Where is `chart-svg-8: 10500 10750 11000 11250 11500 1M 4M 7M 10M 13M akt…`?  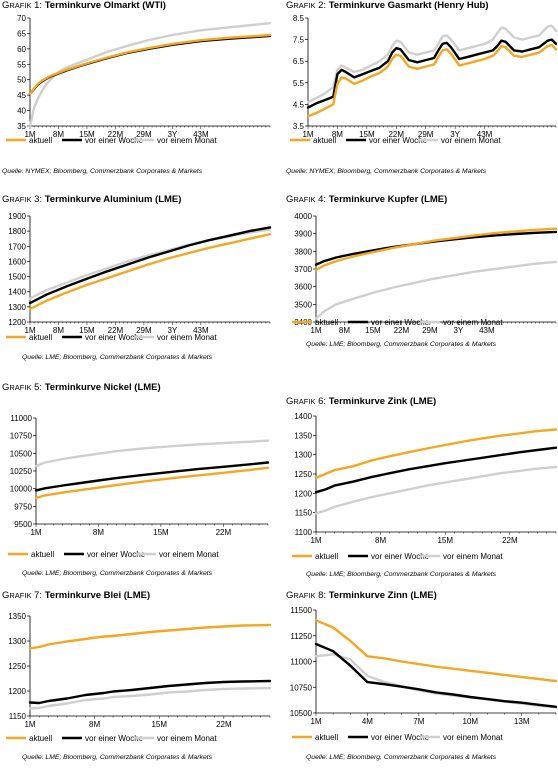 chart-svg-8: 10500 10750 11000 11250 11500 1M 4M 7M 10M 13M akt… is located at coordinates (424, 674).